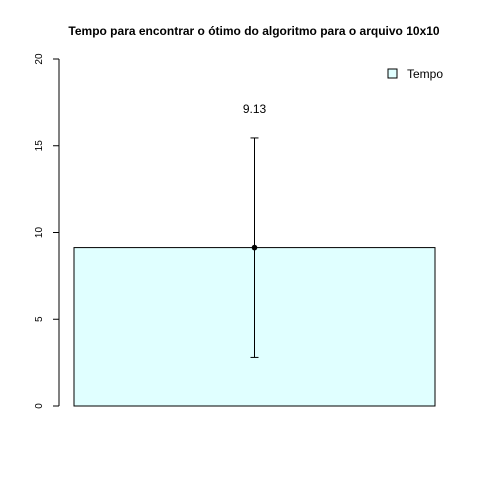  What do you see at coordinates (39, 233) in the screenshot?
I see `y-tick-label: 10` at bounding box center [39, 233].